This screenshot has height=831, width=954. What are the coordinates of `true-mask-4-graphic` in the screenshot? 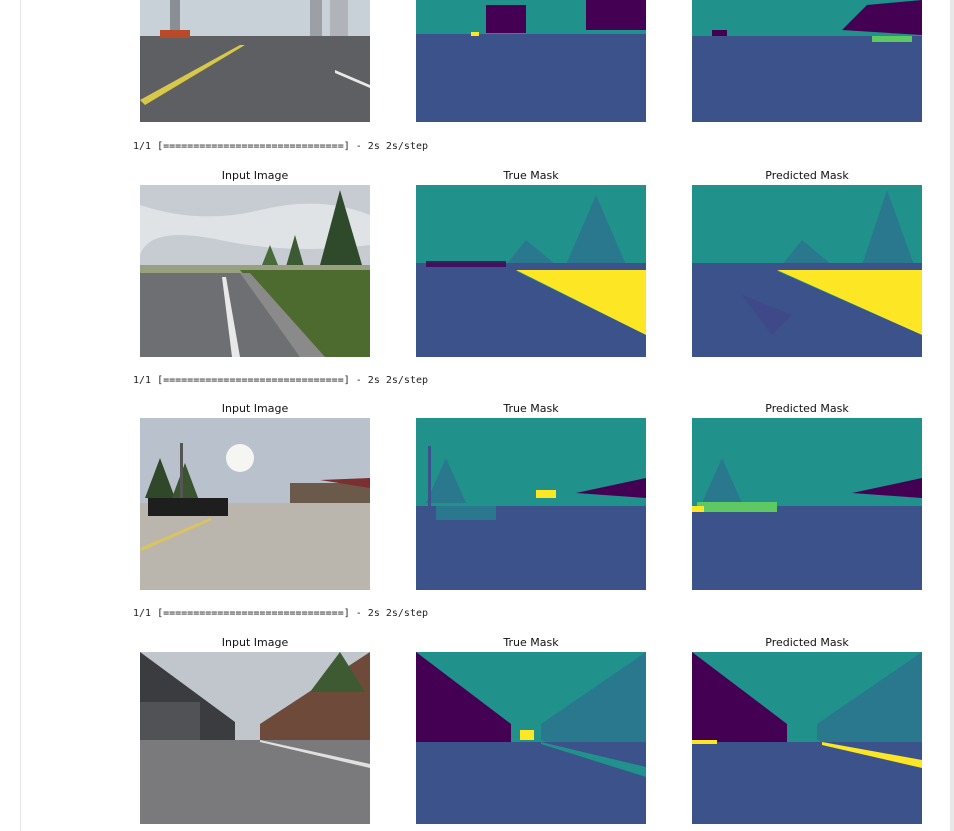 It's located at (531, 738).